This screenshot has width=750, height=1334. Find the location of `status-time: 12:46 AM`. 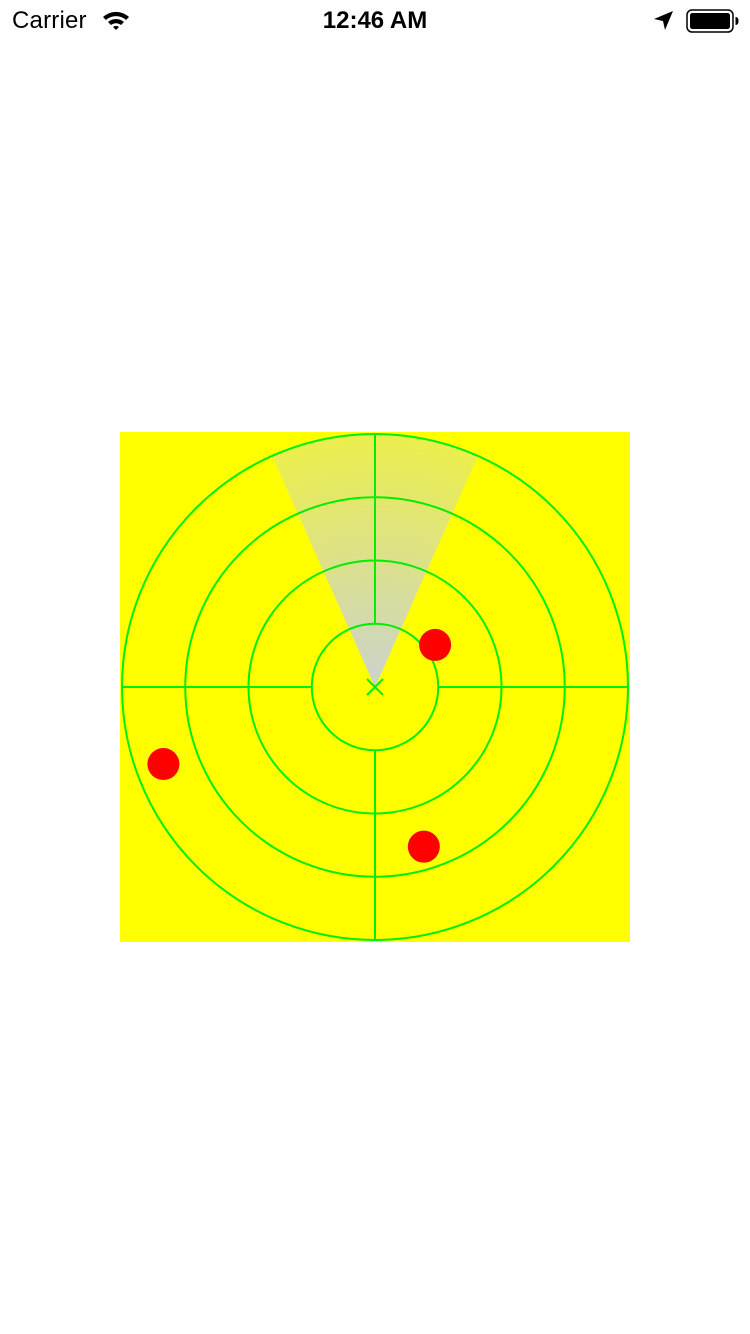

status-time: 12:46 AM is located at coordinates (375, 20).